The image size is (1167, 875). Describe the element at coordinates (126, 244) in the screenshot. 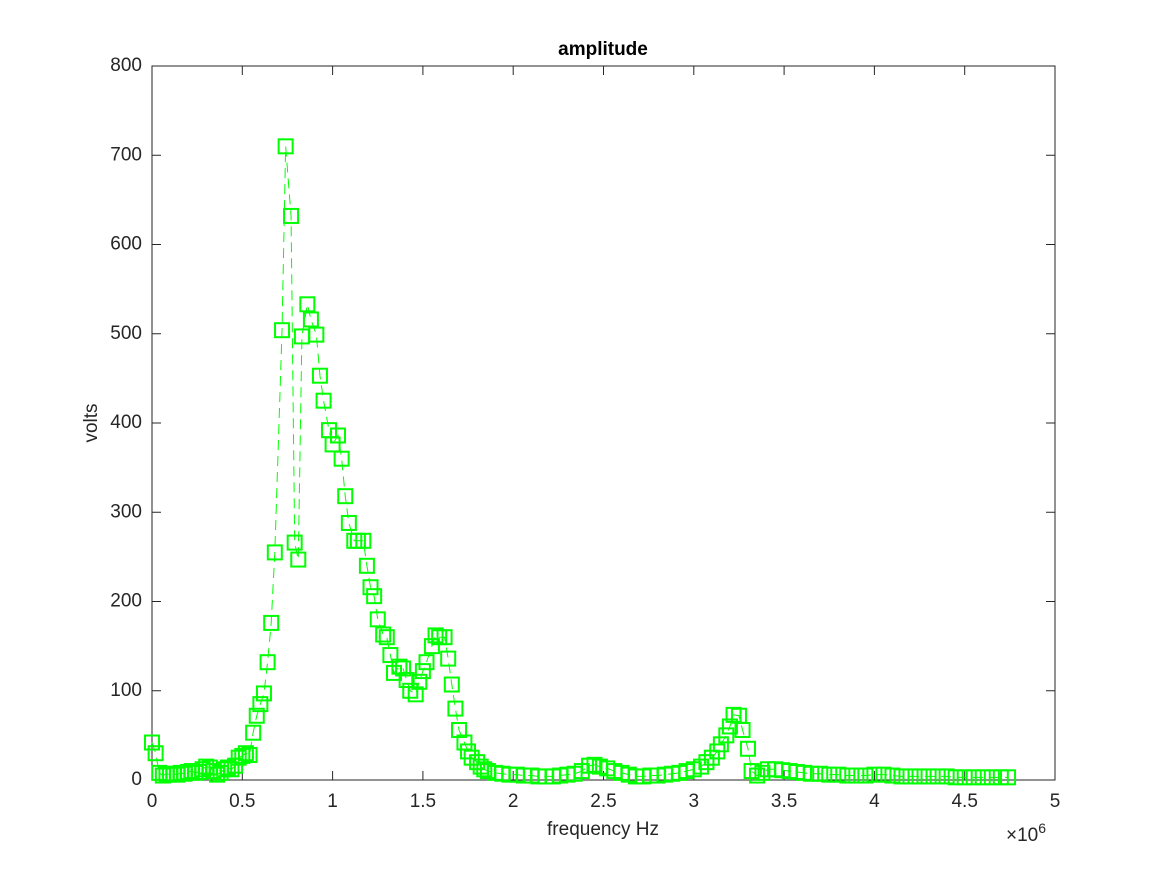

I see `y-tick-label: 600` at that location.